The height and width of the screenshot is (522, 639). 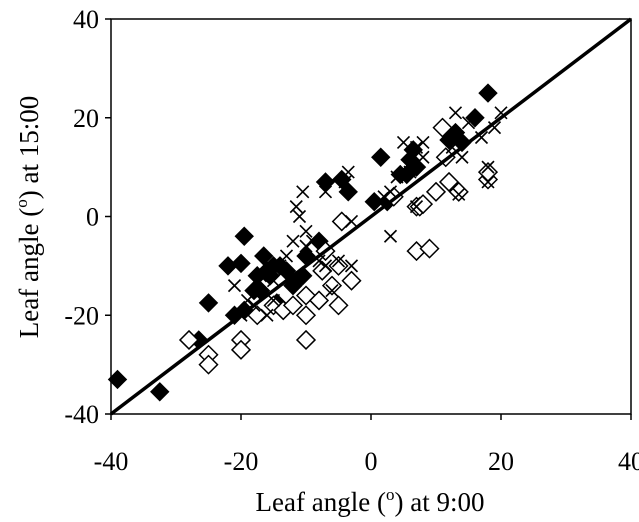 I want to click on y-tick-label: 20, so click(x=86, y=118).